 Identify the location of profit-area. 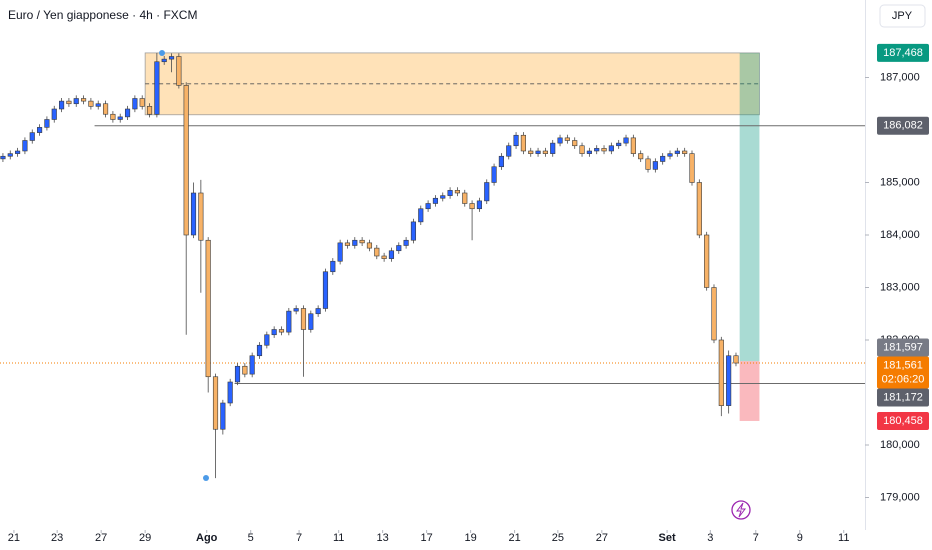
(749, 207).